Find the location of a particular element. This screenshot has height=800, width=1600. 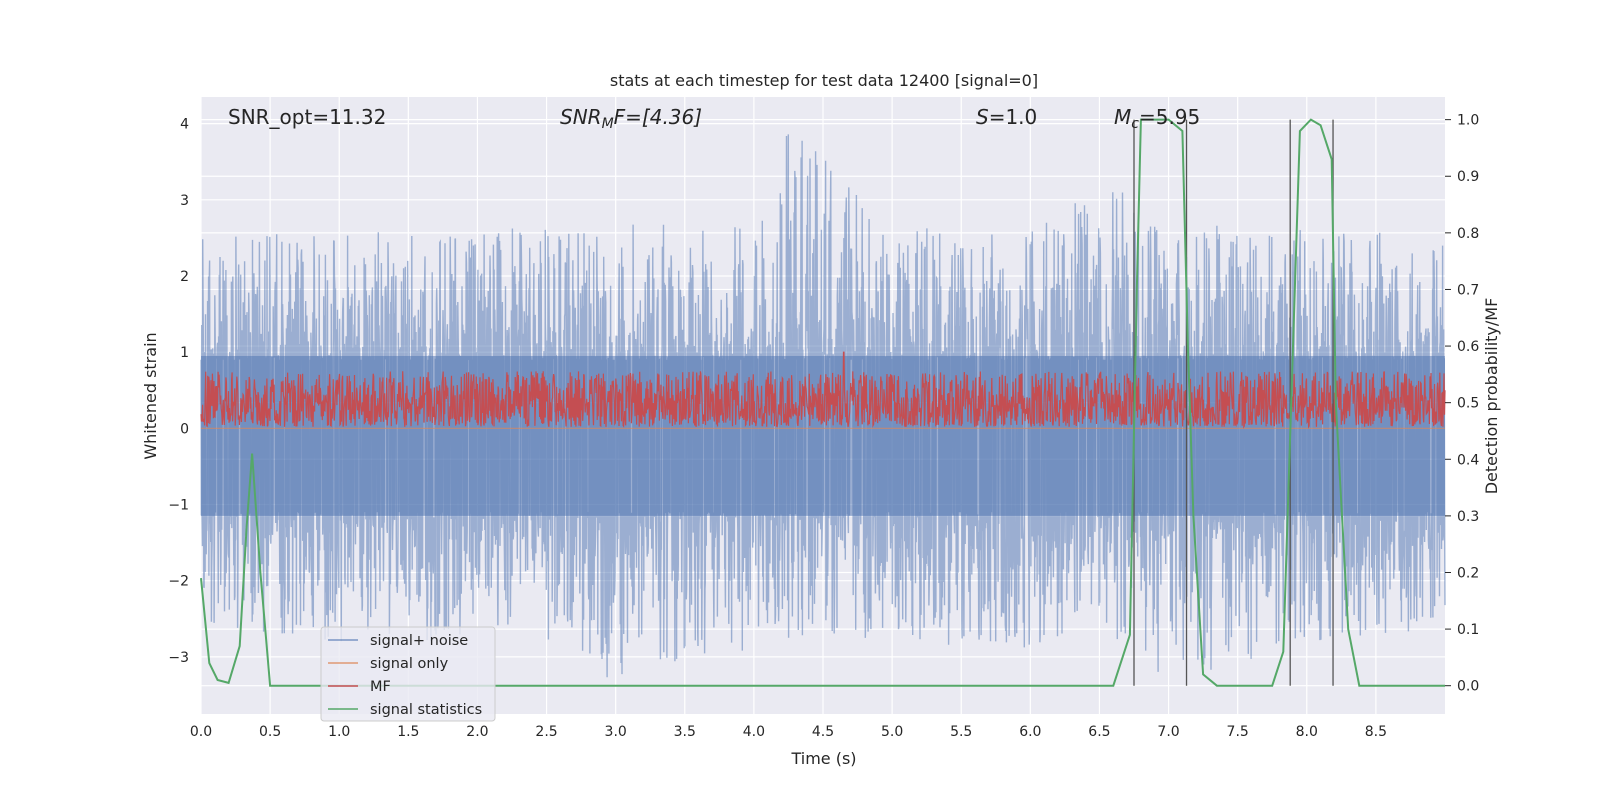

x-tick-label: 4.0 is located at coordinates (754, 732).